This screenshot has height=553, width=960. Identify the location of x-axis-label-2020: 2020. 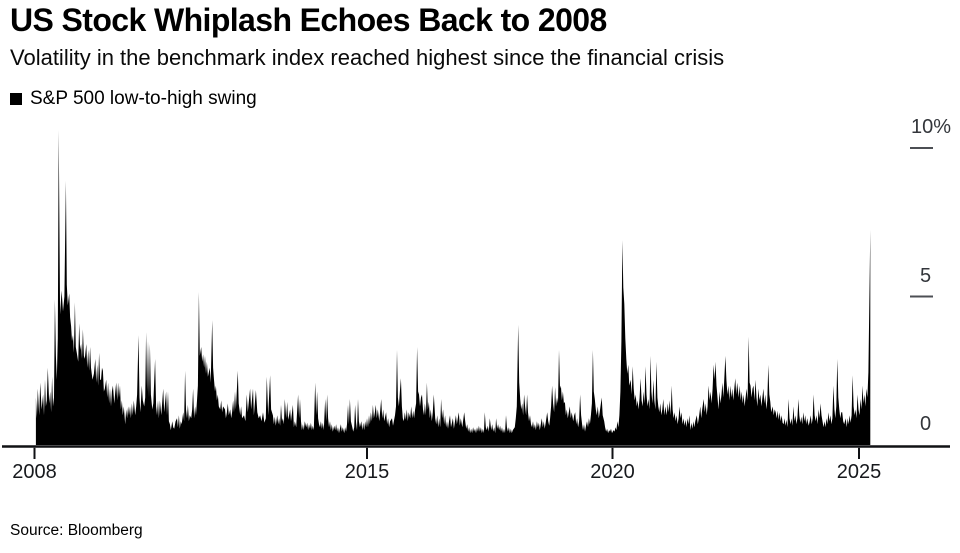
(612, 472).